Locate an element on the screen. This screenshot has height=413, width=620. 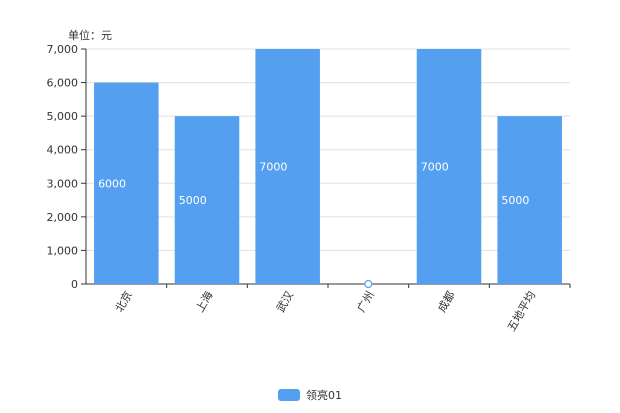
y-tick-label: 0 is located at coordinates (74, 284).